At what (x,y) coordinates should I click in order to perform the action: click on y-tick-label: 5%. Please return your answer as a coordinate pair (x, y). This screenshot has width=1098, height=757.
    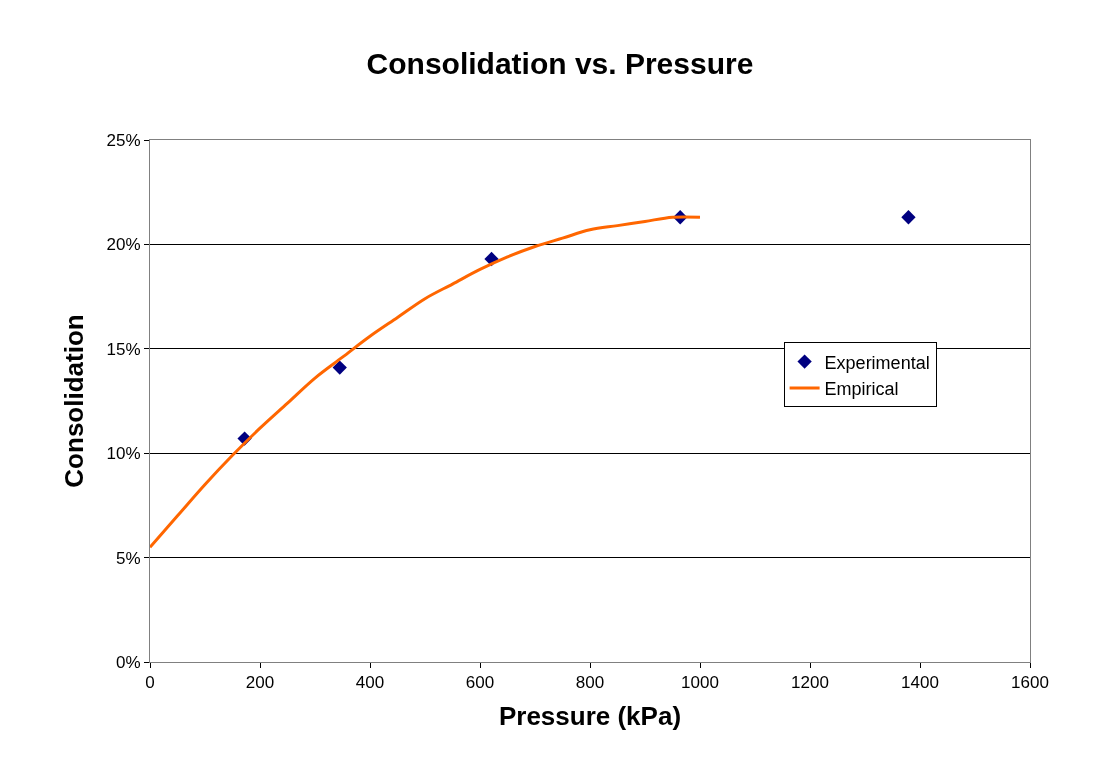
    Looking at the image, I should click on (128, 558).